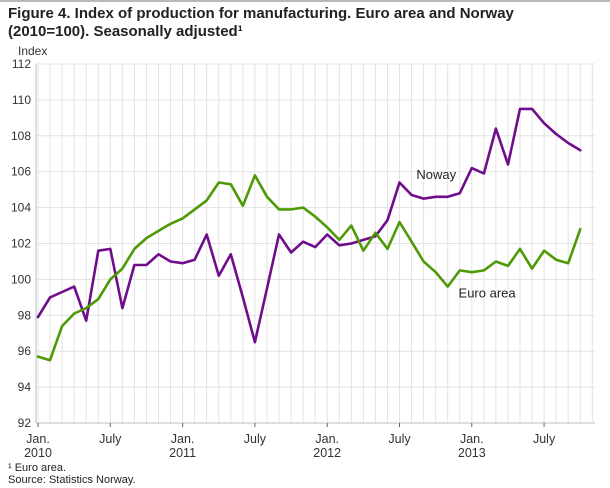 The image size is (610, 488). What do you see at coordinates (21, 172) in the screenshot?
I see `y-tick-label: 106` at bounding box center [21, 172].